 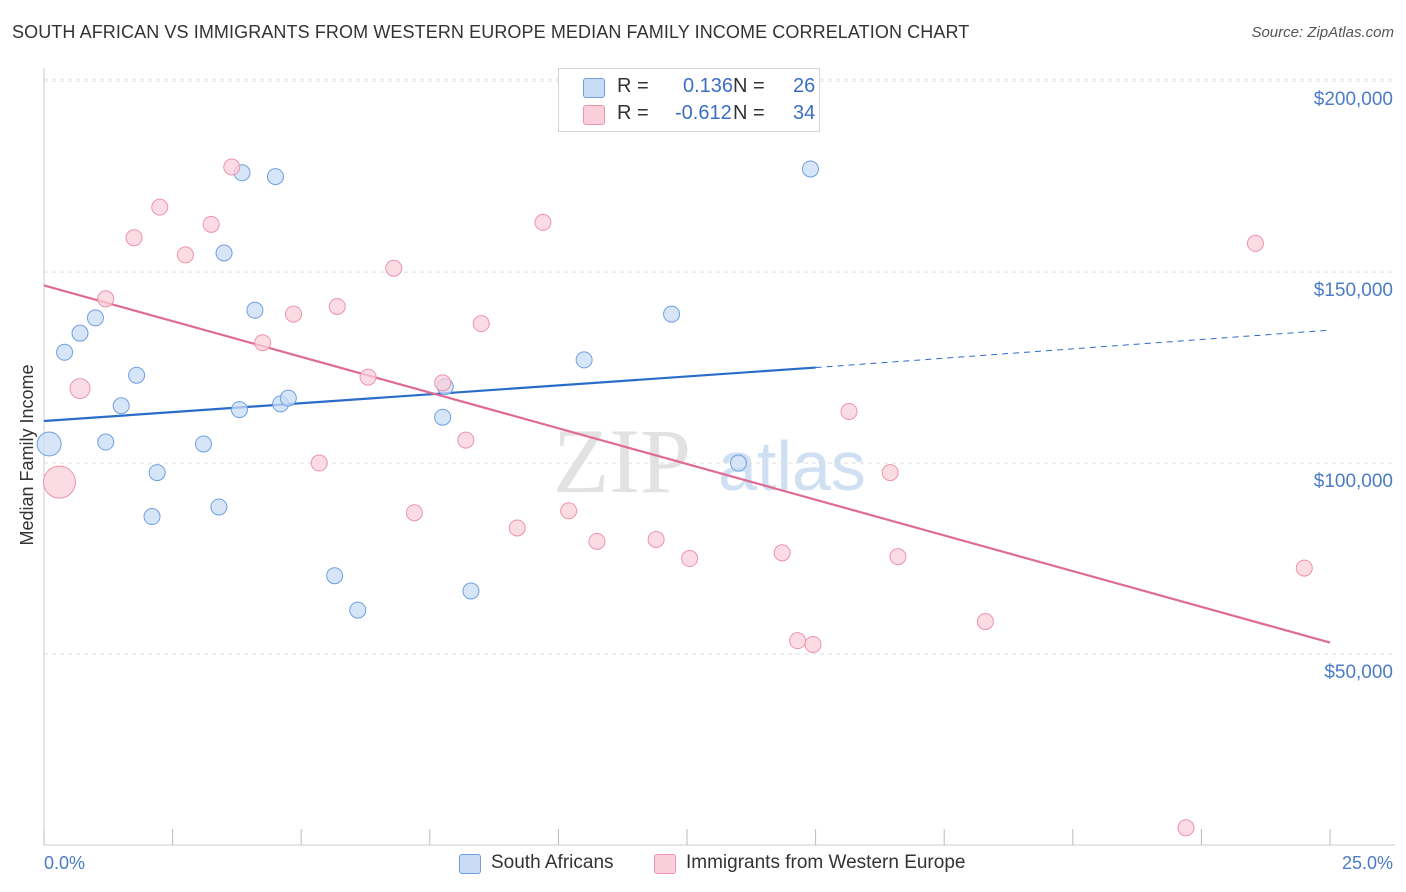 What do you see at coordinates (826, 862) in the screenshot?
I see `legend-label: Immigrants from Western Europe` at bounding box center [826, 862].